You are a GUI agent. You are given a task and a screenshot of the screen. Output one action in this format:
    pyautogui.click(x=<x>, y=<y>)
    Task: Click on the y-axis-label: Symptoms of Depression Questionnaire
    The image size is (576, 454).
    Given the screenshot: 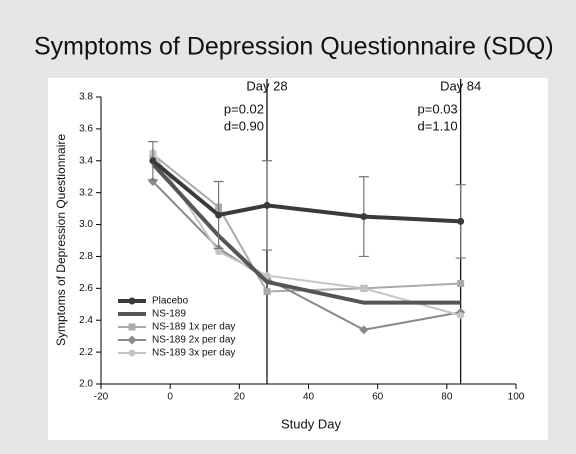 What is the action you would take?
    pyautogui.click(x=61, y=240)
    